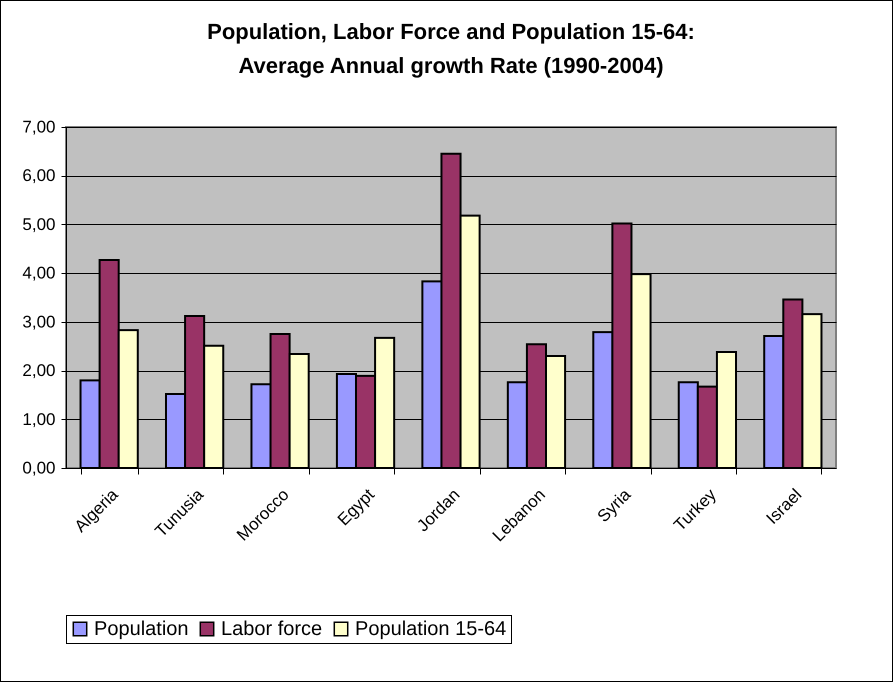  I want to click on legend-label: Population 15-64, so click(430, 629).